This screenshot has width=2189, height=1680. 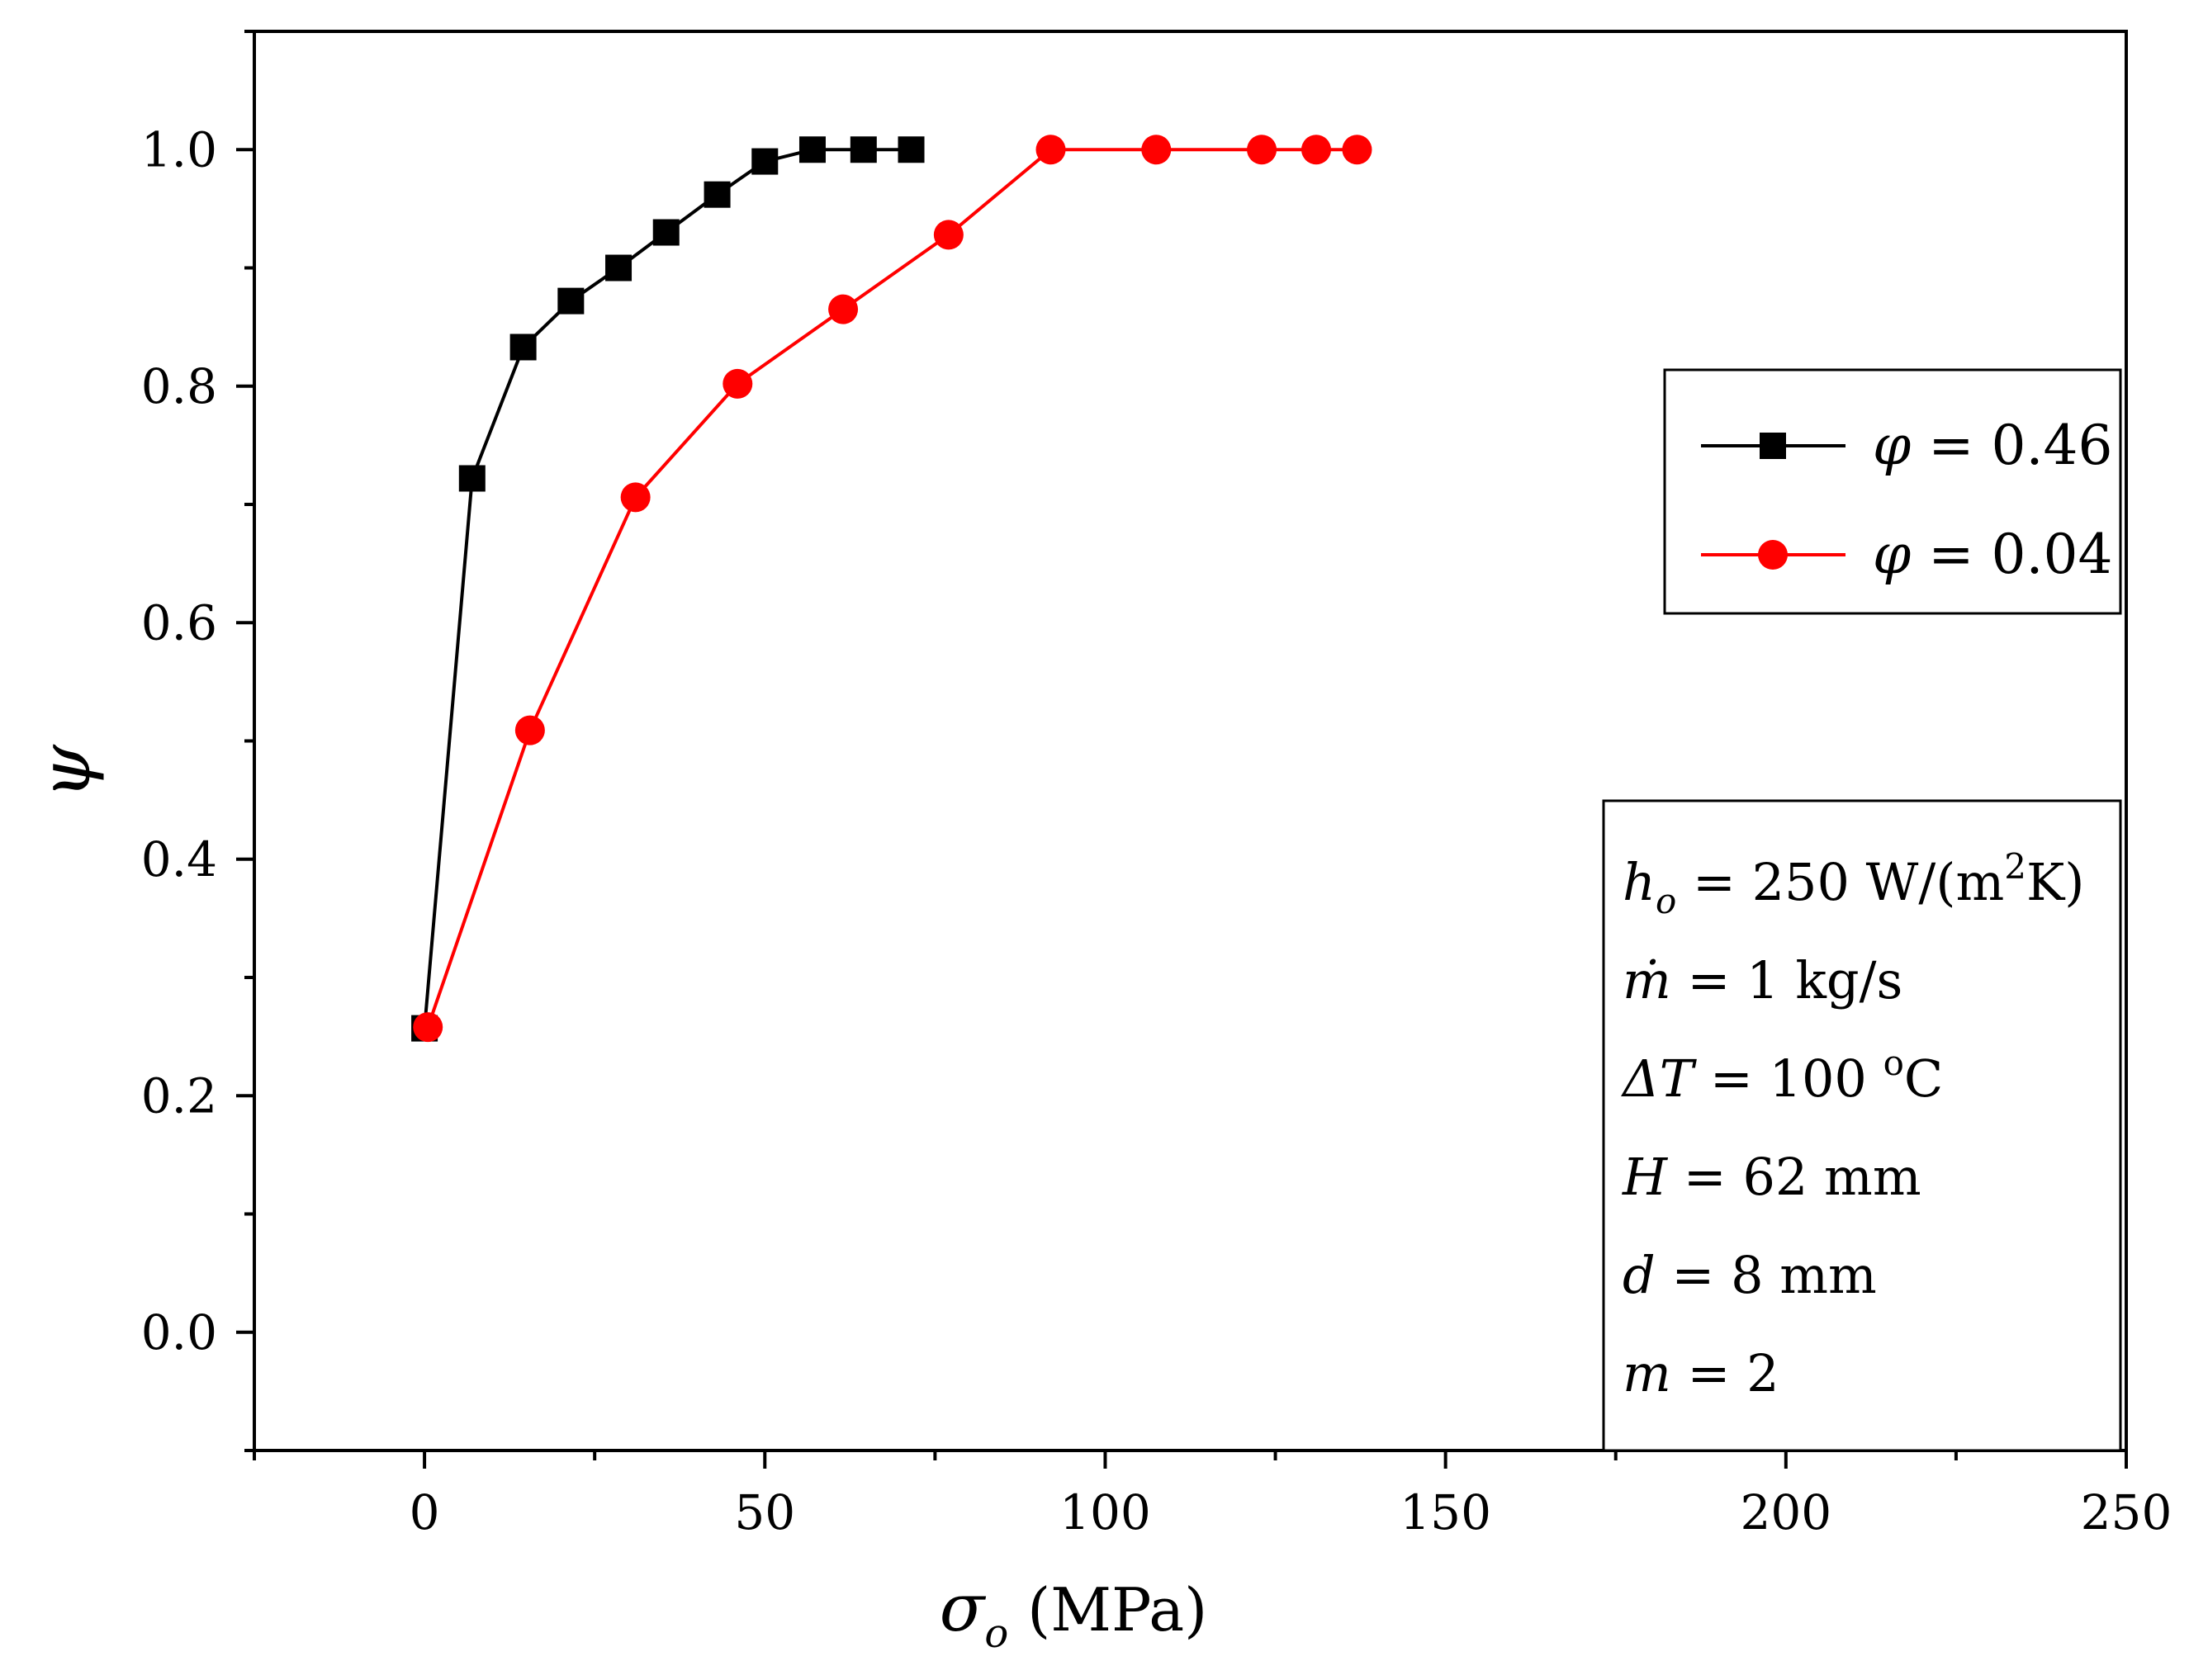 I want to click on legend-label: φ = 0.04, so click(x=1992, y=554).